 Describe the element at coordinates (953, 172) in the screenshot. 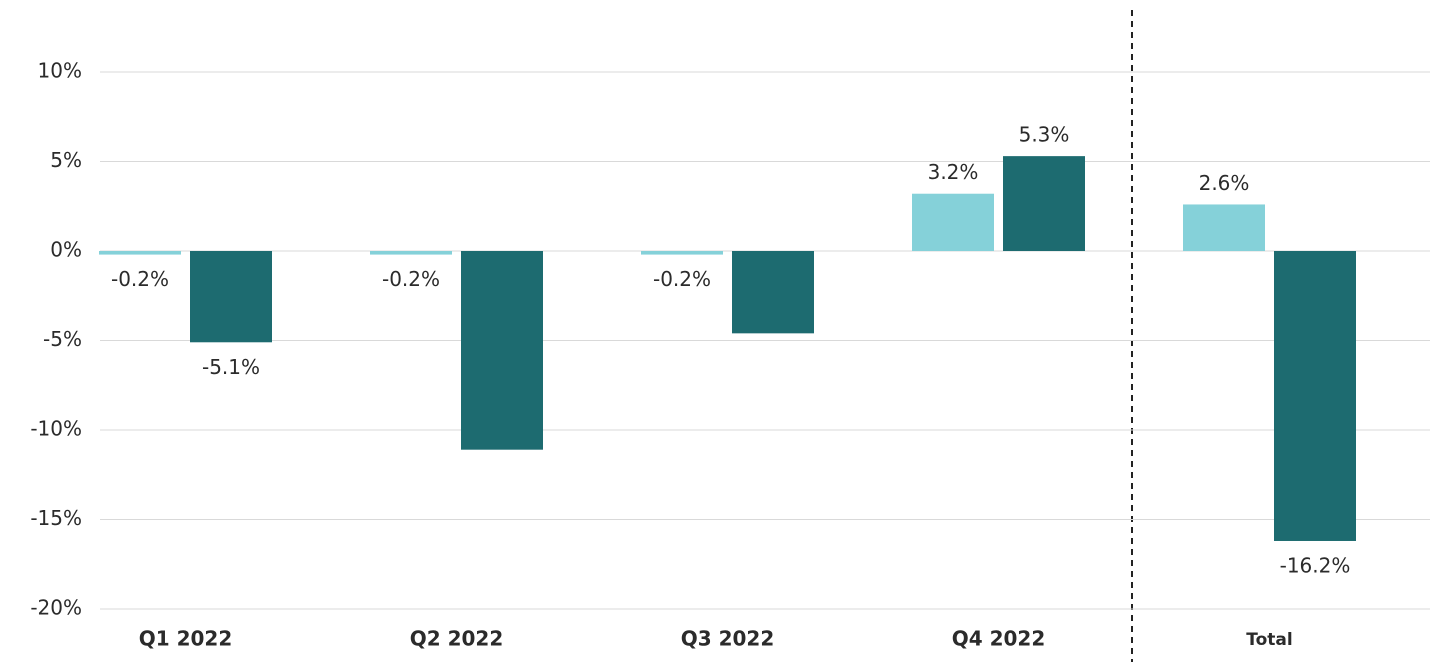

I see `data-label: 3.2%` at that location.